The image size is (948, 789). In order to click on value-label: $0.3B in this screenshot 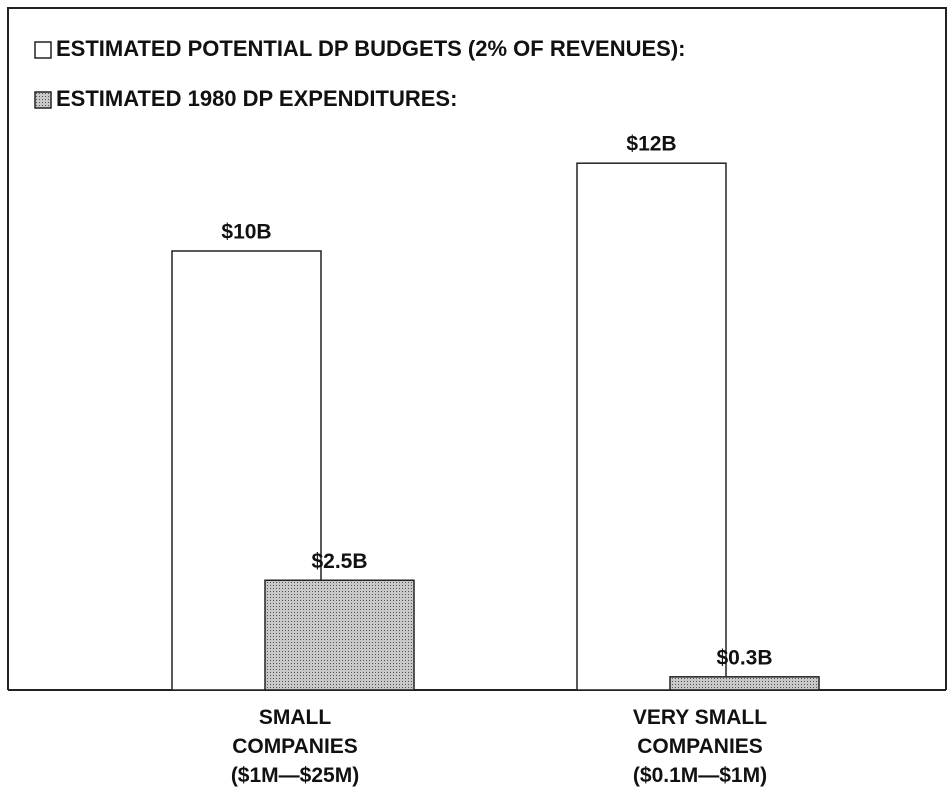, I will do `click(744, 657)`.